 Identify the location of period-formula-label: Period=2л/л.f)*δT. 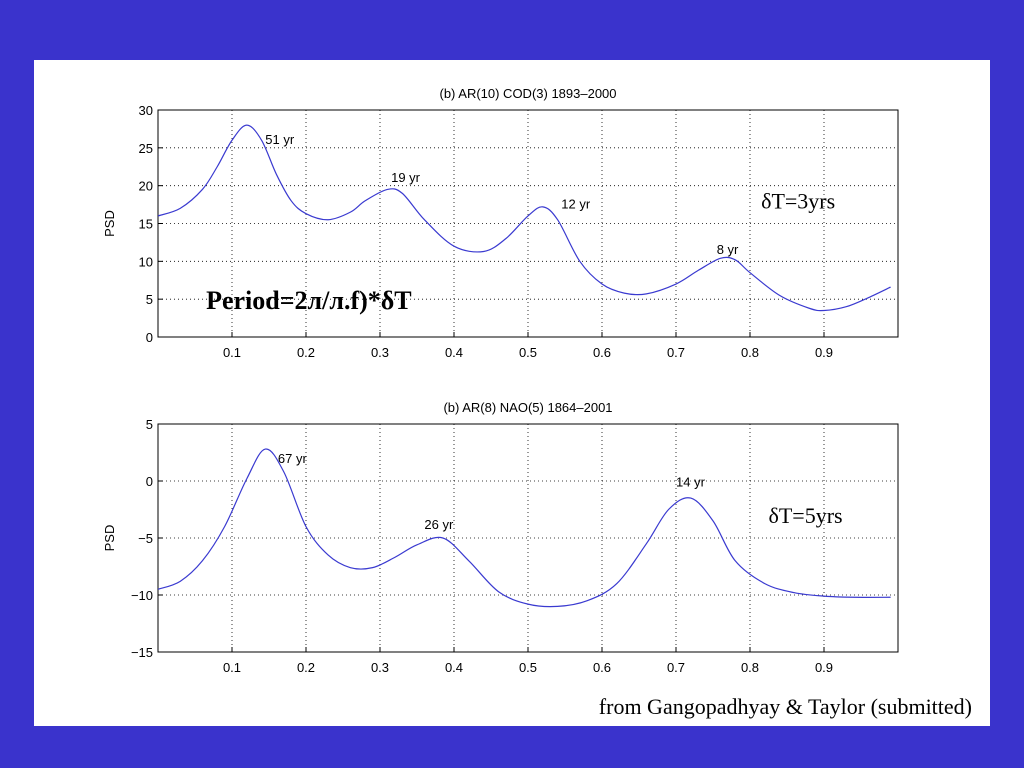
(309, 300).